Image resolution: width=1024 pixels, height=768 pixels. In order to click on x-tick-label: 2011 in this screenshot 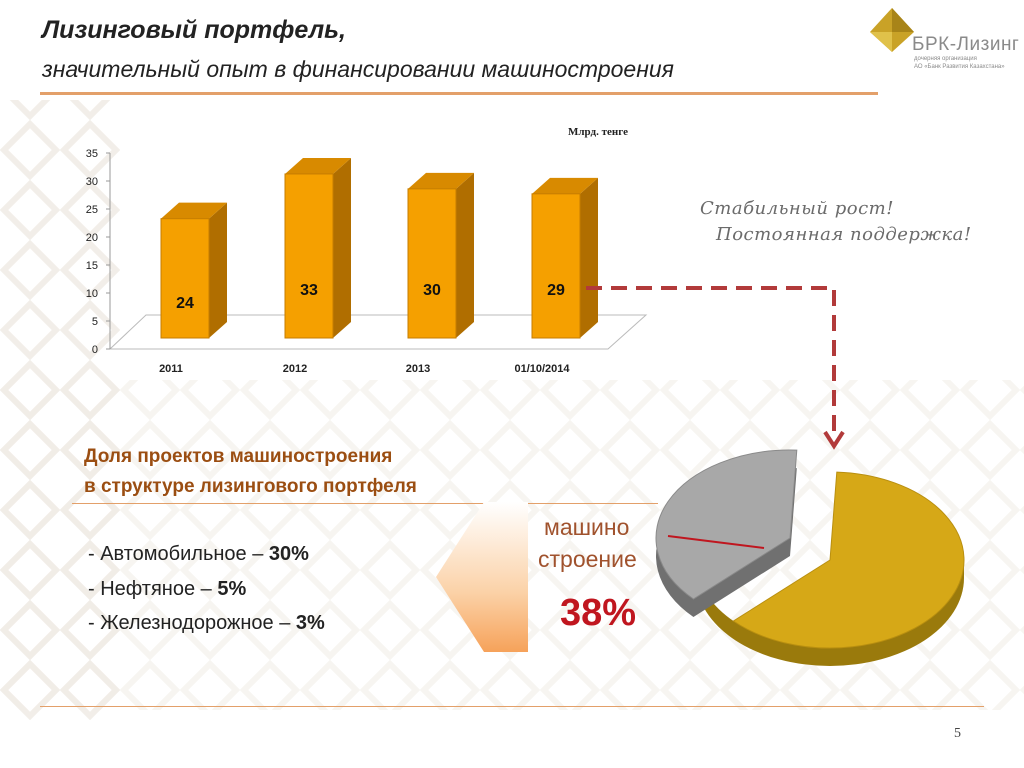, I will do `click(171, 369)`.